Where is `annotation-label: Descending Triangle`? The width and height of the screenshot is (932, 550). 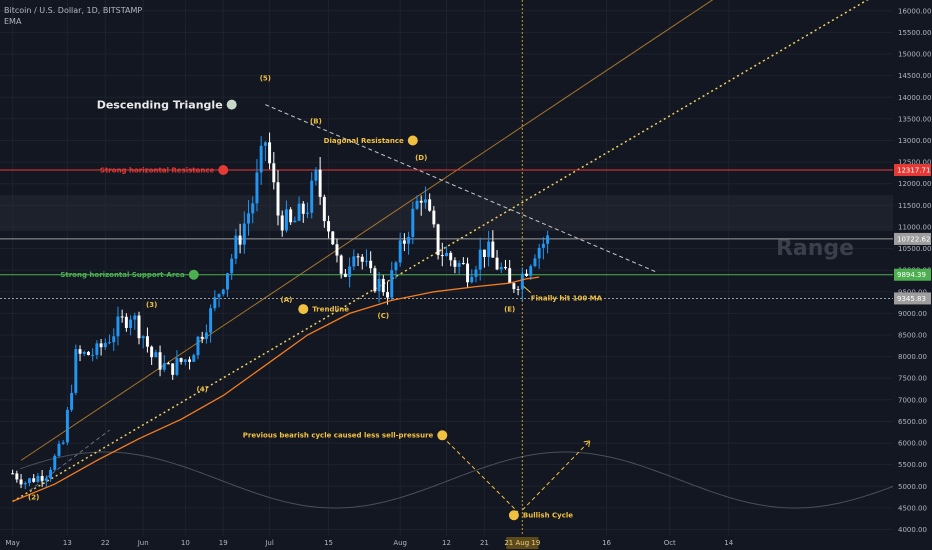 annotation-label: Descending Triangle is located at coordinates (160, 104).